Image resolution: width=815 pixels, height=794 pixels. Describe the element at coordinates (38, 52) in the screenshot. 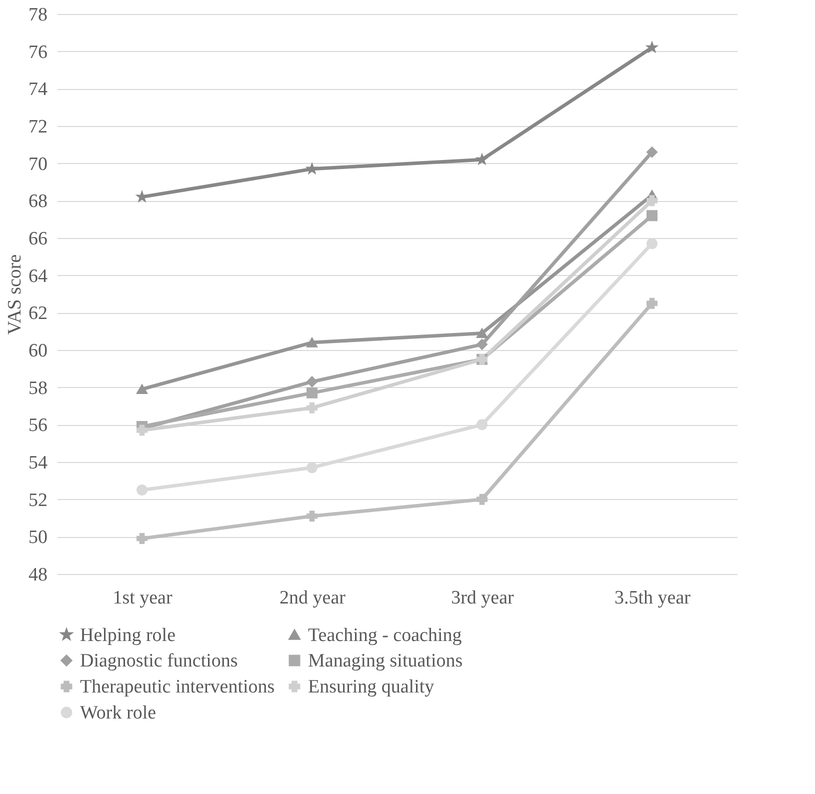

I see `y-tick-label: 76` at that location.